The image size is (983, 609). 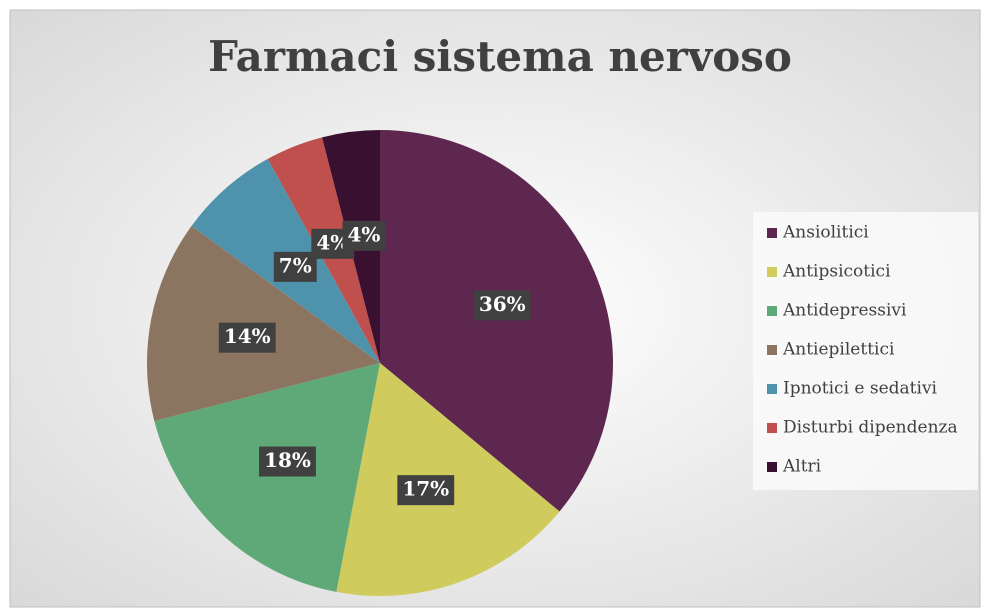 What do you see at coordinates (836, 272) in the screenshot?
I see `legend-label: Antipsicotici` at bounding box center [836, 272].